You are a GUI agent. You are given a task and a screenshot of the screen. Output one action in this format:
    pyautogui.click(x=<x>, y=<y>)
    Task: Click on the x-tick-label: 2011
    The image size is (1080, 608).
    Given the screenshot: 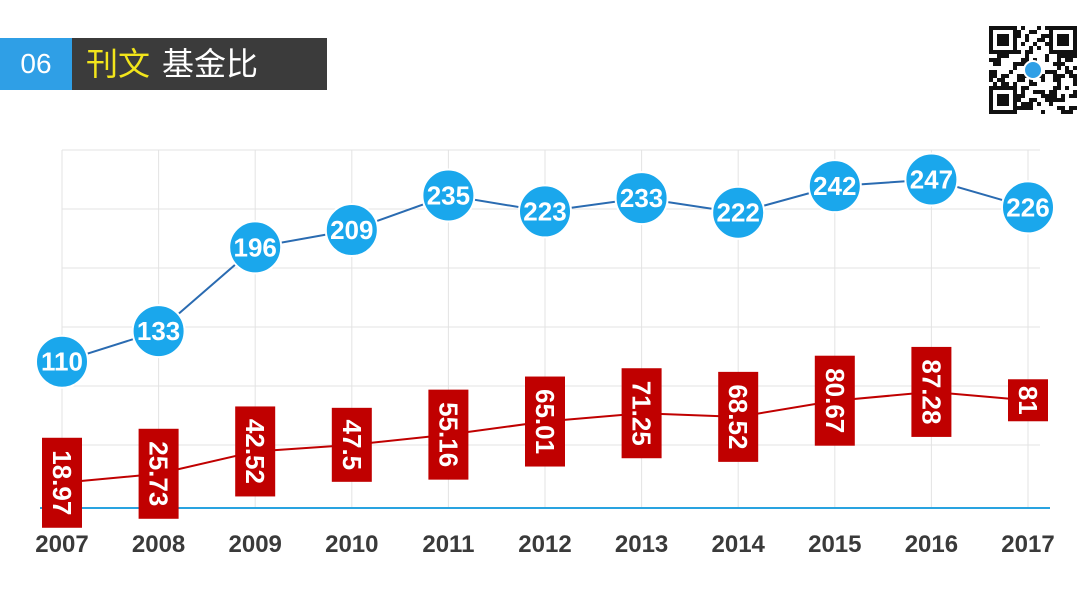 What is the action you would take?
    pyautogui.click(x=448, y=544)
    